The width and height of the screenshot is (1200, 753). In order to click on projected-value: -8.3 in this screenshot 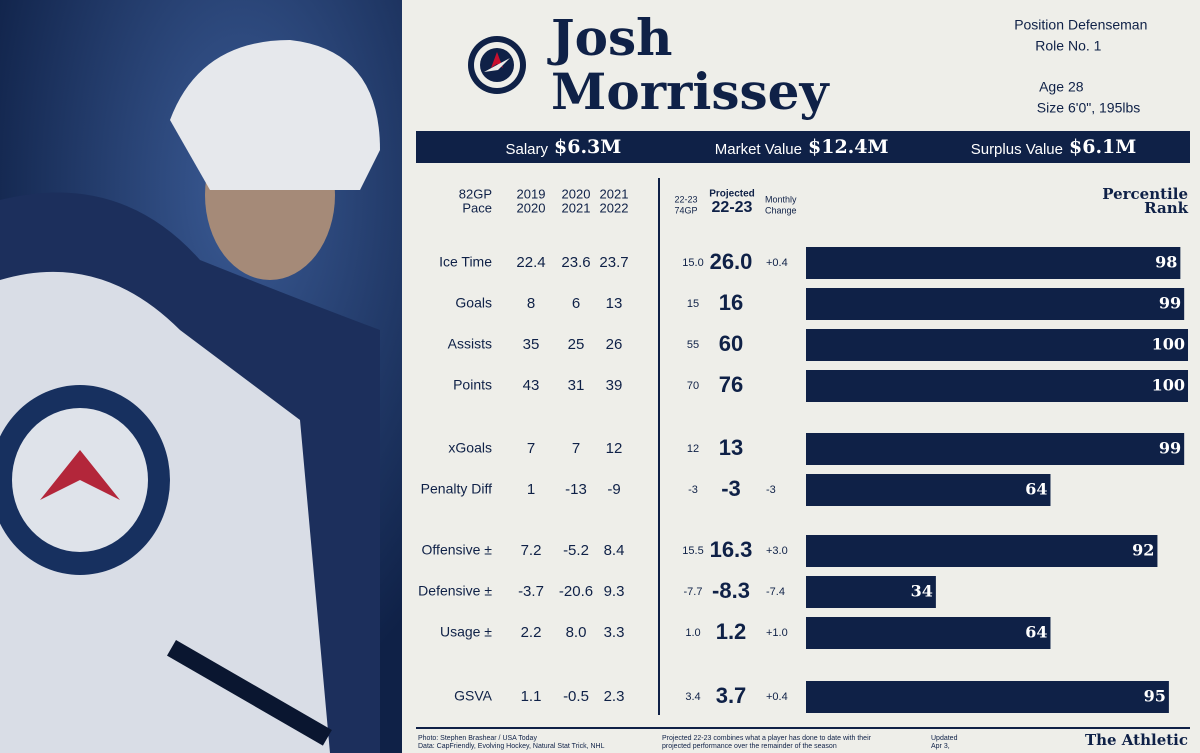, I will do `click(731, 590)`.